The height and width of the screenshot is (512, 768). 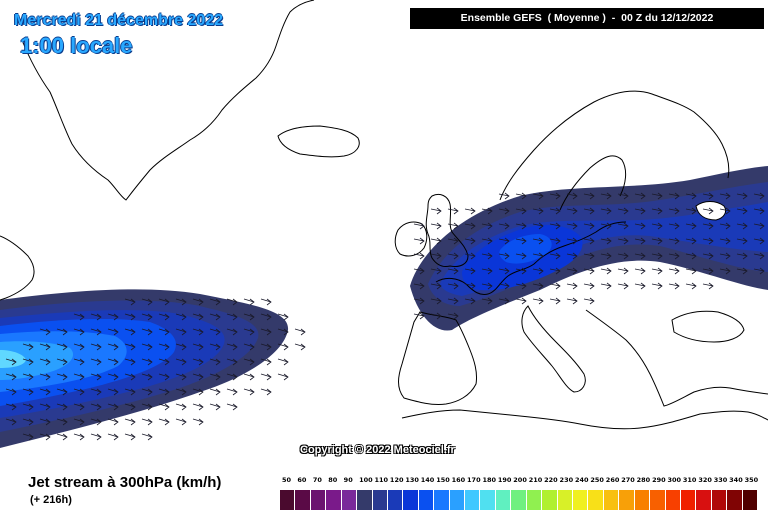 What do you see at coordinates (458, 480) in the screenshot?
I see `legend-tick-label: 160` at bounding box center [458, 480].